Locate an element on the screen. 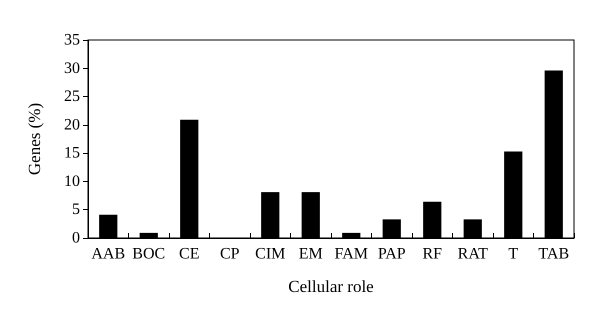 The width and height of the screenshot is (600, 326). x-tick-label: T is located at coordinates (513, 254).